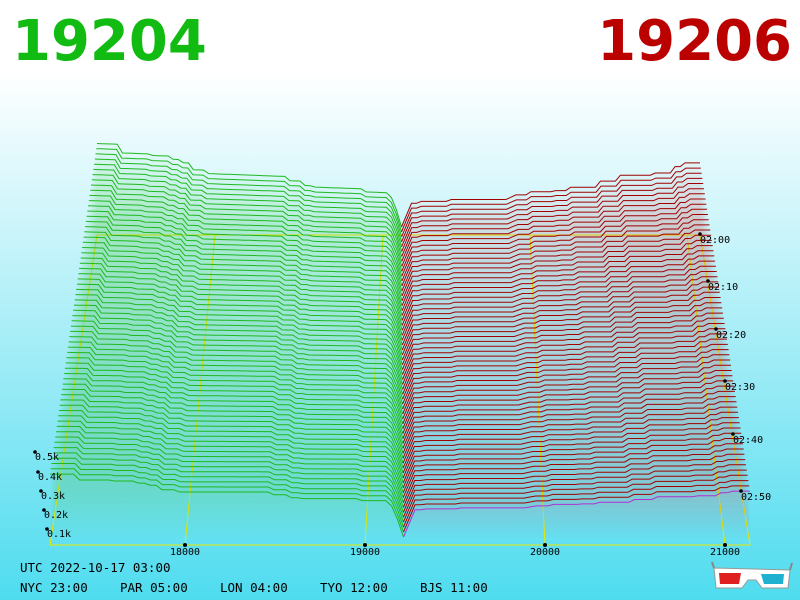 This screenshot has height=600, width=800. What do you see at coordinates (740, 387) in the screenshot?
I see `time-tick-label: 02:30` at bounding box center [740, 387].